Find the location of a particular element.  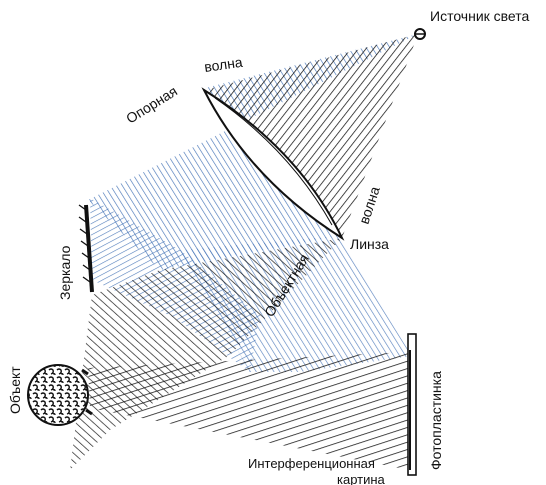

mirror is located at coordinates (86, 248).